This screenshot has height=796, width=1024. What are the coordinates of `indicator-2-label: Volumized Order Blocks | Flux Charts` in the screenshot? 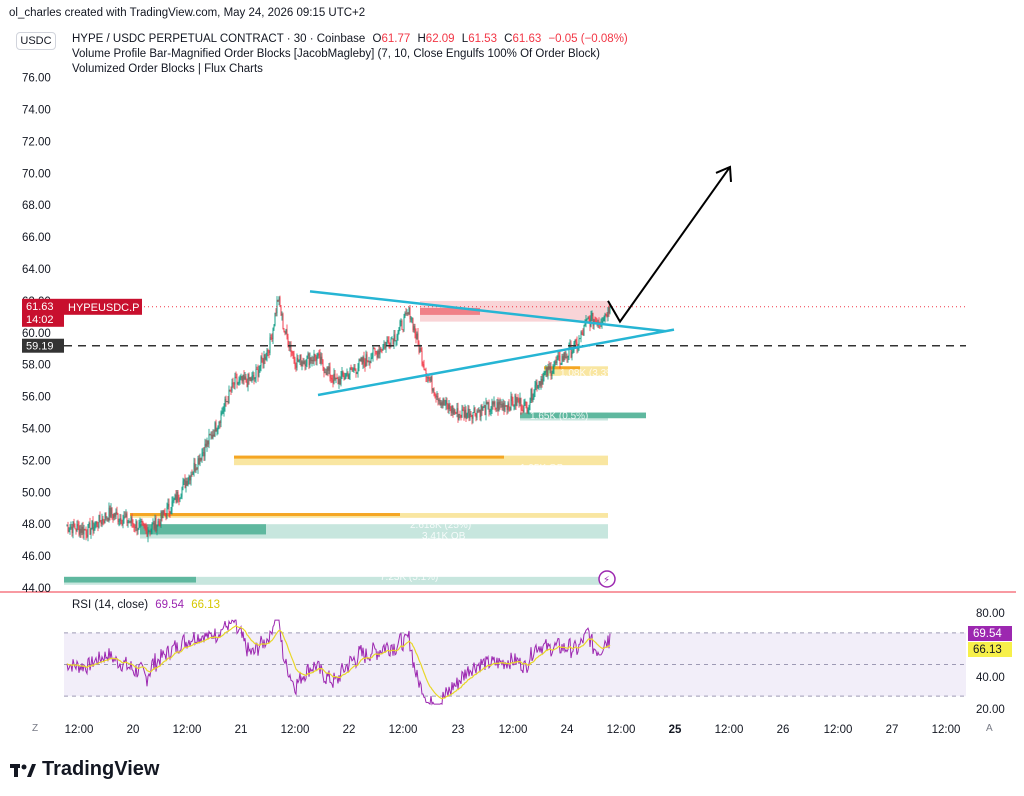 It's located at (167, 69).